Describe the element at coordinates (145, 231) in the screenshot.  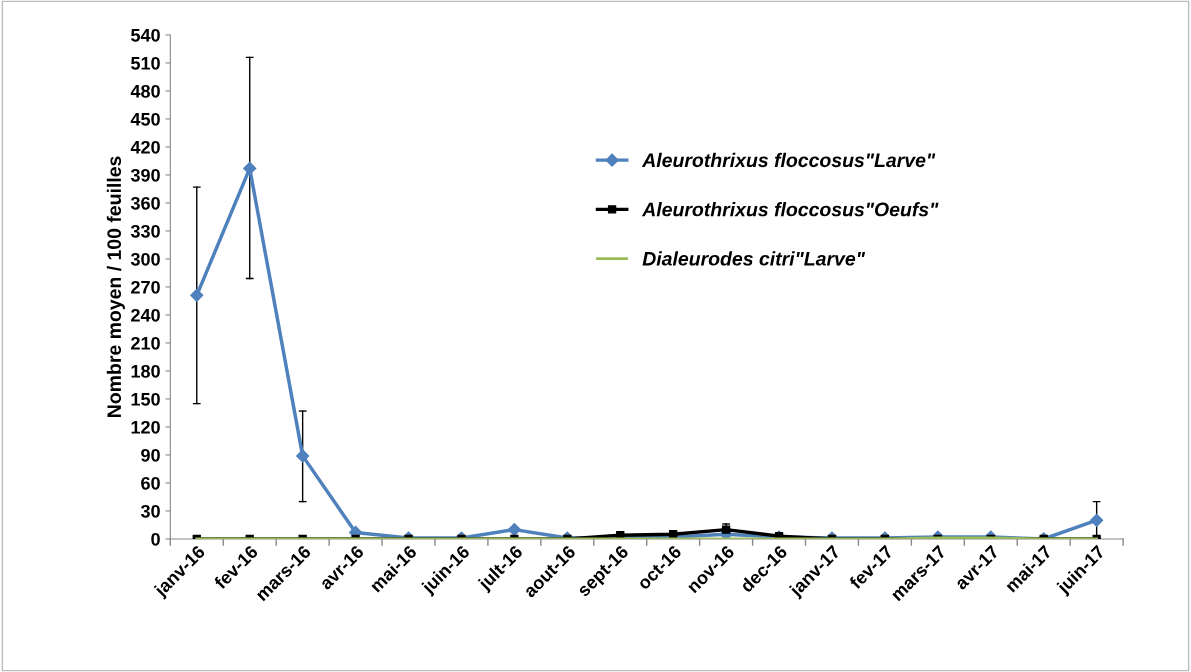
I see `y-tick-label: 330` at that location.